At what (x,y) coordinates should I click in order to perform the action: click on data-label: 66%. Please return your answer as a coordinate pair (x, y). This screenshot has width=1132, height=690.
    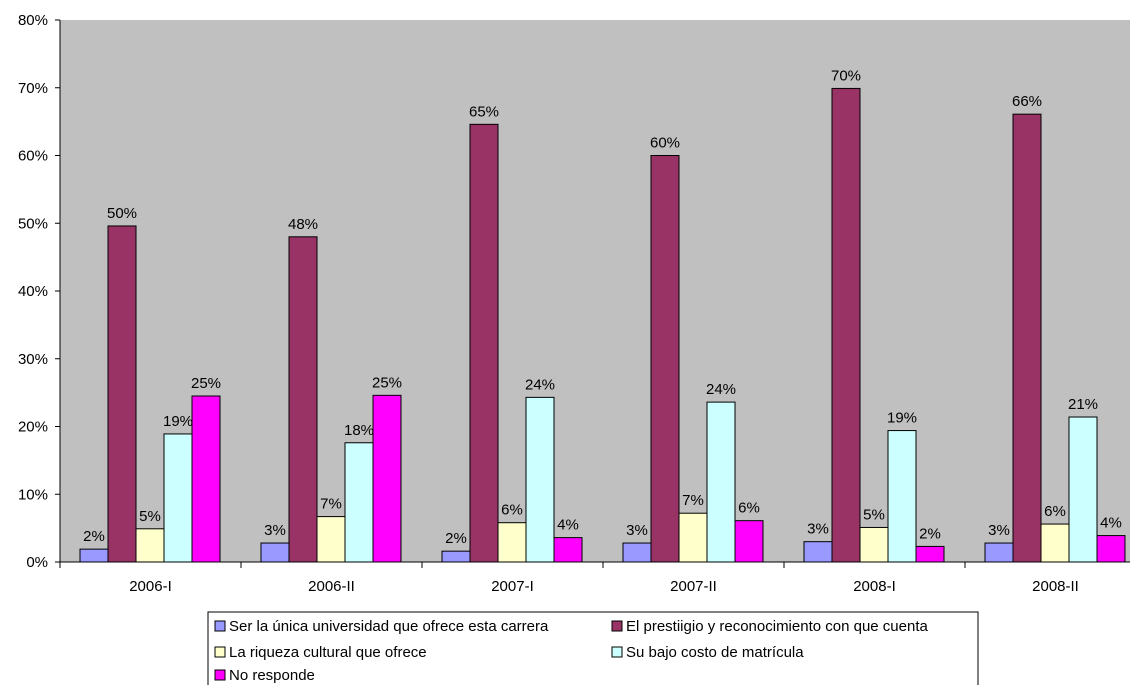
    Looking at the image, I should click on (1027, 101).